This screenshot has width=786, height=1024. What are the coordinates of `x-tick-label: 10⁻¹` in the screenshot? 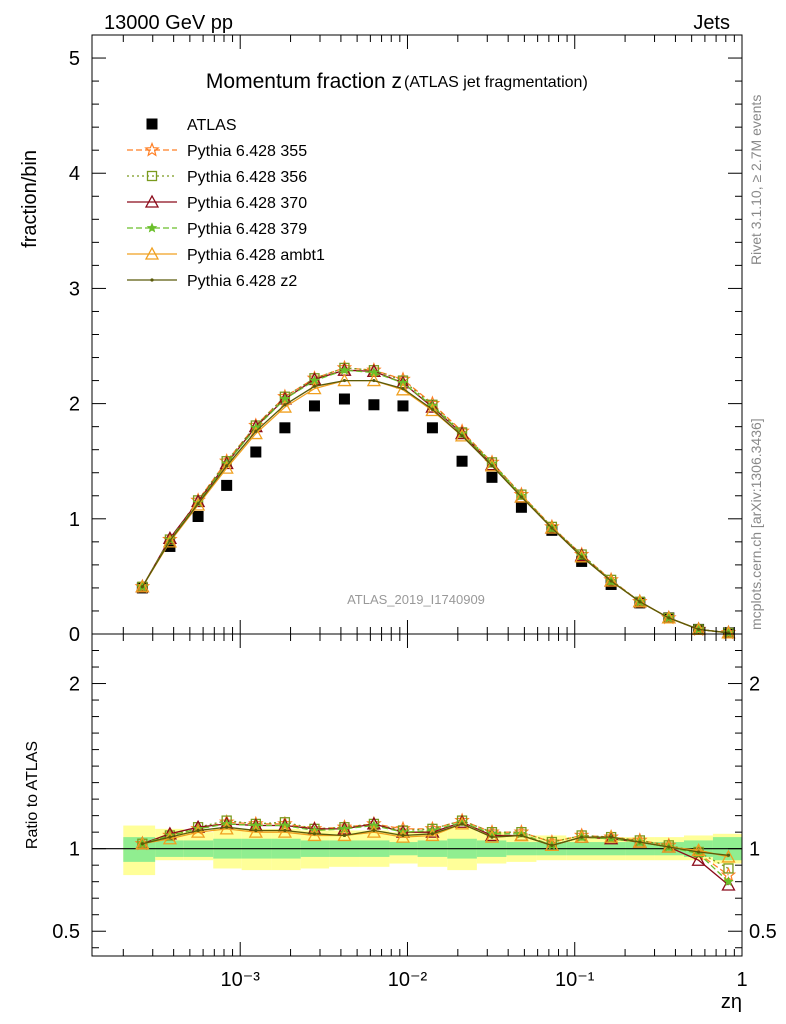 It's located at (575, 980).